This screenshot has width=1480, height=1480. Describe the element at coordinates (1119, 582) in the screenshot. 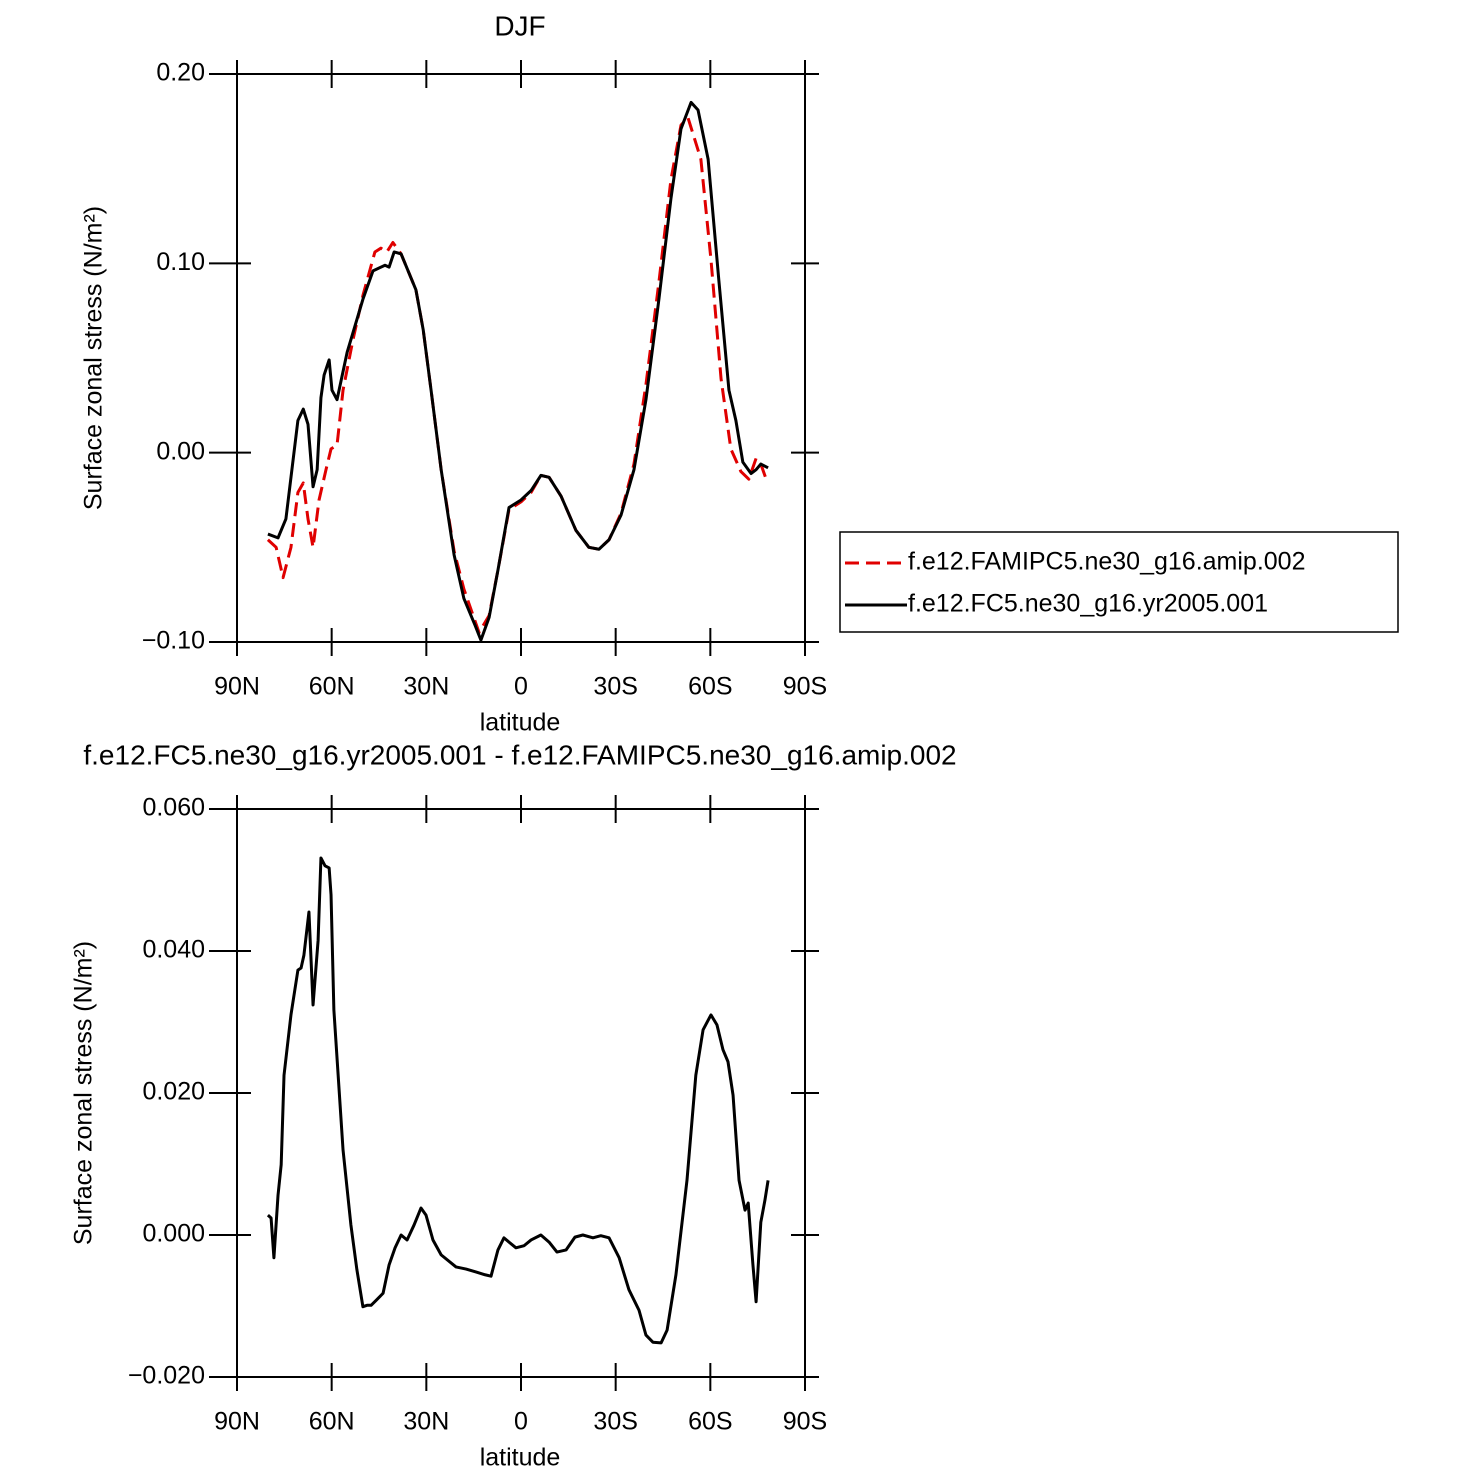

I see `legend-box` at that location.